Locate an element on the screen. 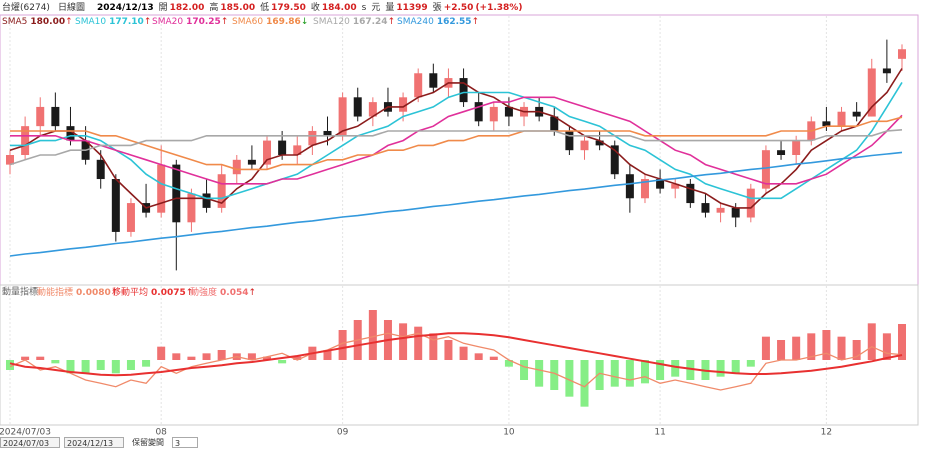 The image size is (936, 449). indicator-line is located at coordinates (456, 361).